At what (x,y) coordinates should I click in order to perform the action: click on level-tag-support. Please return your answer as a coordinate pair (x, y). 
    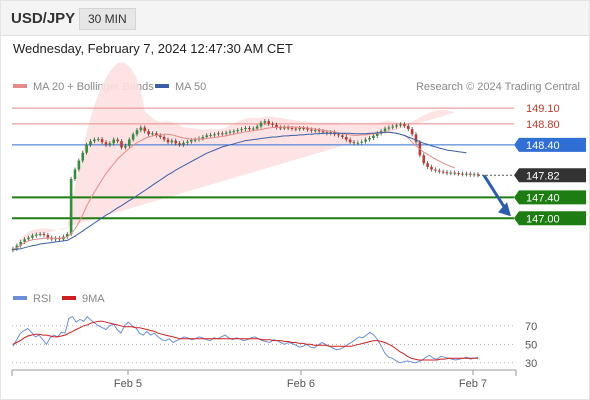
    Looking at the image, I should click on (550, 197).